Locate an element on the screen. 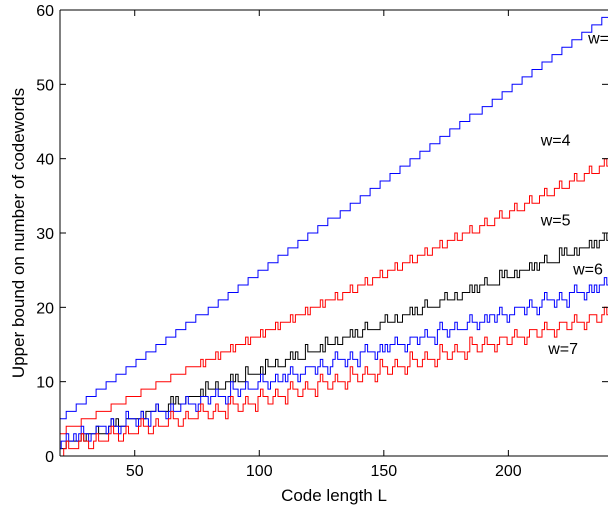 The width and height of the screenshot is (608, 510). y-tick-label: 10 is located at coordinates (45, 383).